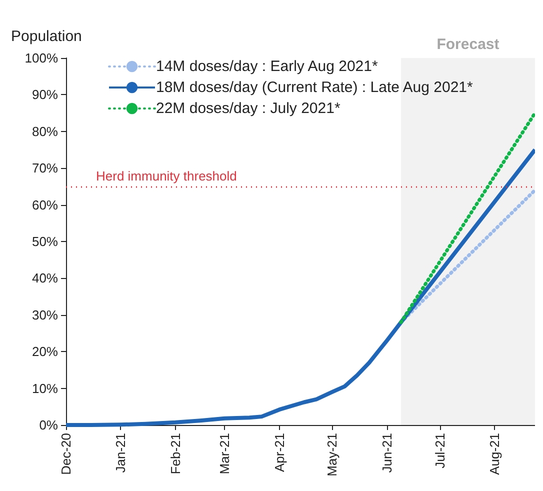 The image size is (543, 491). What do you see at coordinates (440, 450) in the screenshot?
I see `x-tick-label: Jul-21` at bounding box center [440, 450].